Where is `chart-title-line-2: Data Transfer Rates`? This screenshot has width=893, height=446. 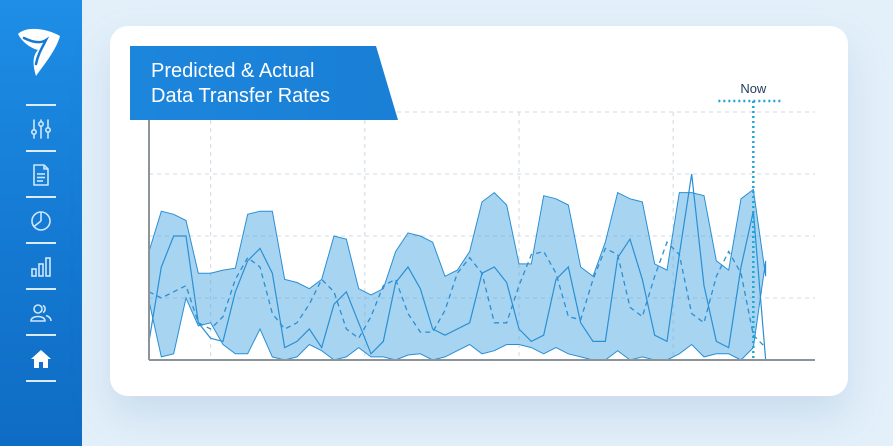
chart-title-line-2: Data Transfer Rates is located at coordinates (240, 96).